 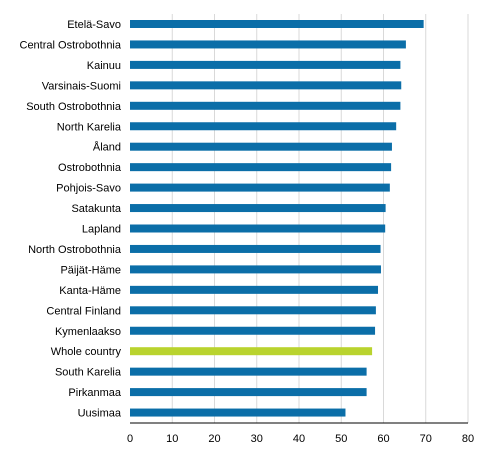 What do you see at coordinates (83, 311) in the screenshot?
I see `category-label: Central Finland` at bounding box center [83, 311].